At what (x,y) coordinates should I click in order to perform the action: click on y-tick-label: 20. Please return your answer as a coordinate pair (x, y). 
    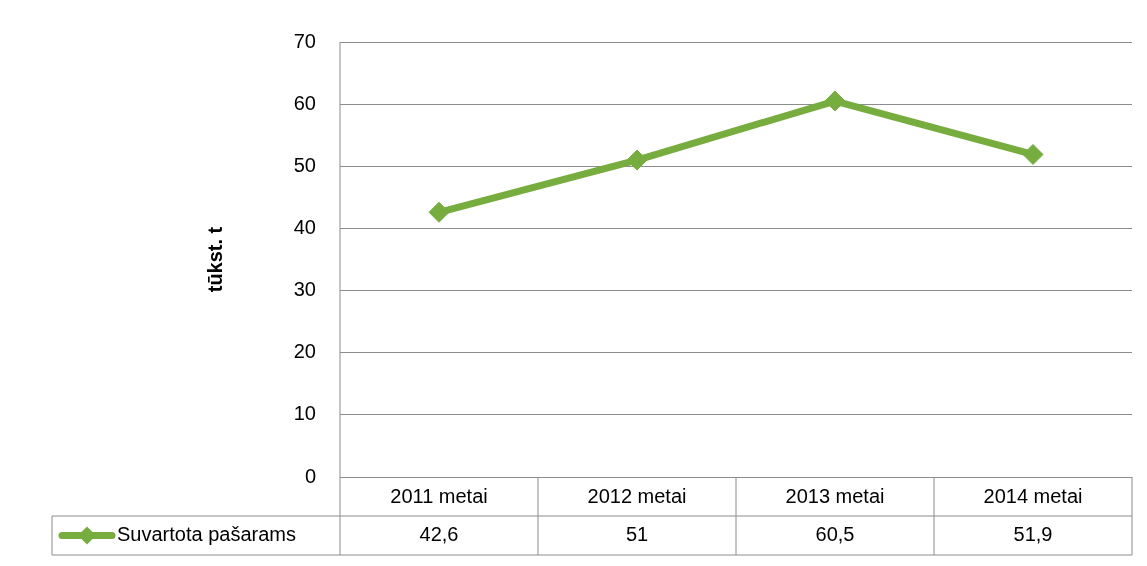
    Looking at the image, I should click on (304, 351).